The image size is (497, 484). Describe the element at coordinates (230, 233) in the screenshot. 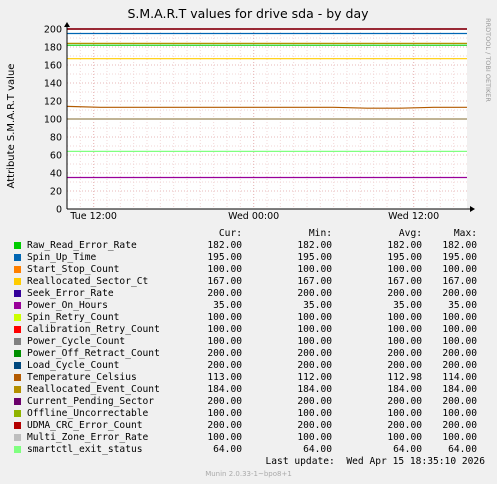

I see `col-cur: Cur:` at that location.